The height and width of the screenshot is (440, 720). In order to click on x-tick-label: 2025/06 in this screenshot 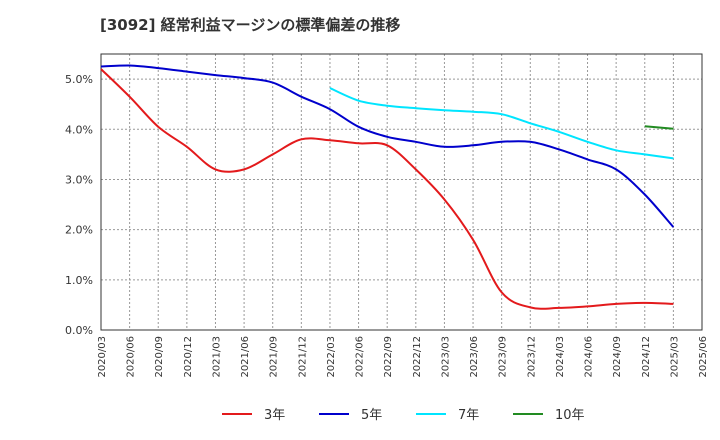, I will do `click(703, 357)`.